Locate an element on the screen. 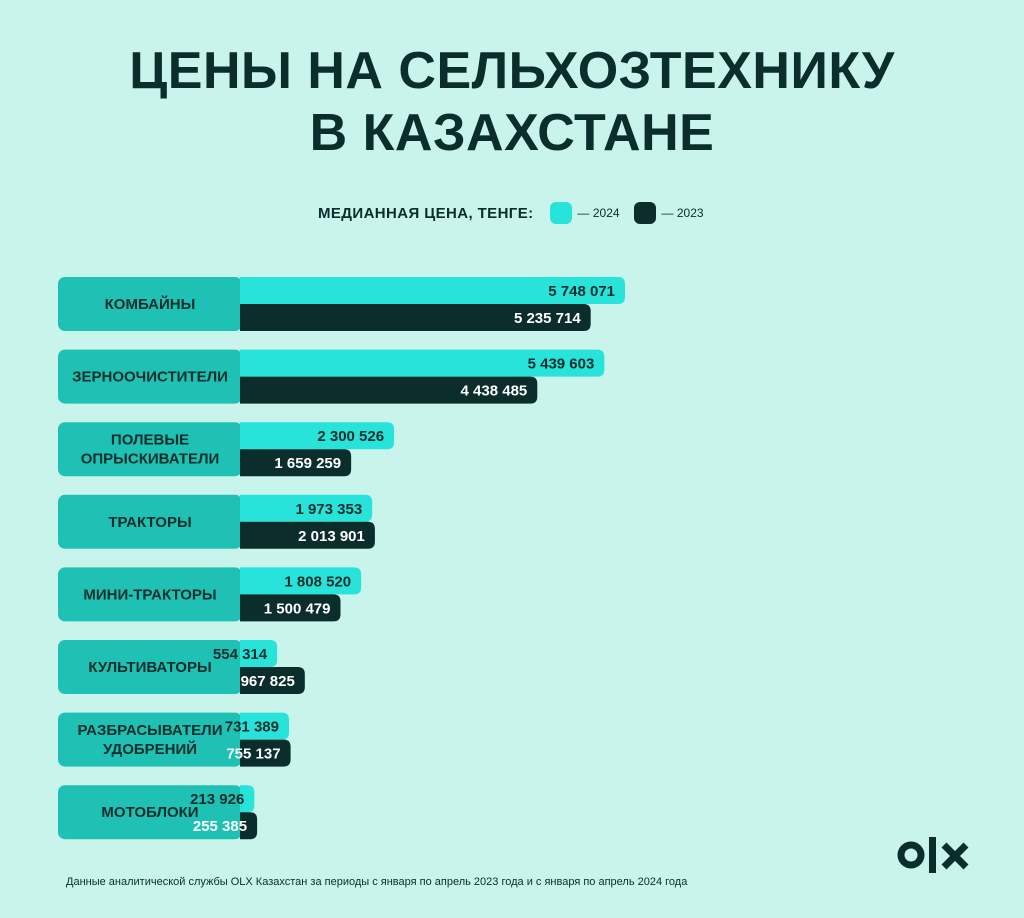 Image resolution: width=1024 pixels, height=918 pixels. category-label: ЗЕРНООЧИСТИТЕЛИ is located at coordinates (150, 377).